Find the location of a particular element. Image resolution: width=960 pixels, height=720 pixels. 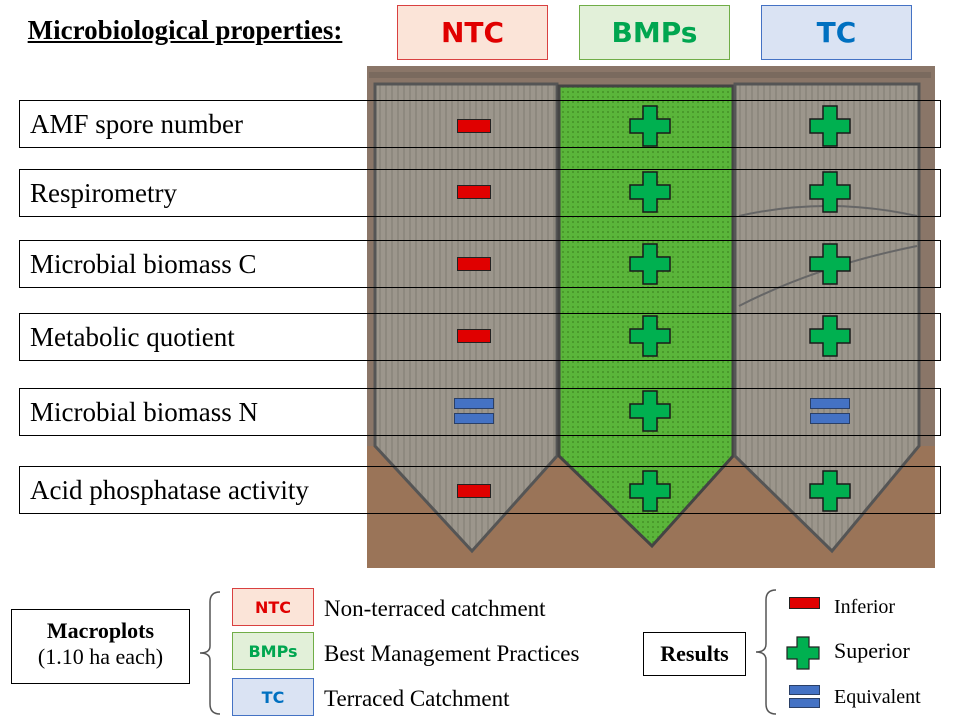

row-metabolic-quotient is located at coordinates (480, 337).